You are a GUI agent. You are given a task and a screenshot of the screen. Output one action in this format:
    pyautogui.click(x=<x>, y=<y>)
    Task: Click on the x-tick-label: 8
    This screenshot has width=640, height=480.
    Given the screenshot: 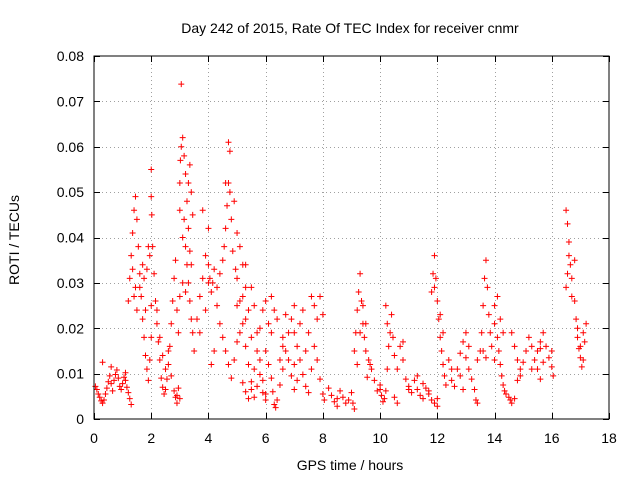 What is the action you would take?
    pyautogui.click(x=323, y=438)
    